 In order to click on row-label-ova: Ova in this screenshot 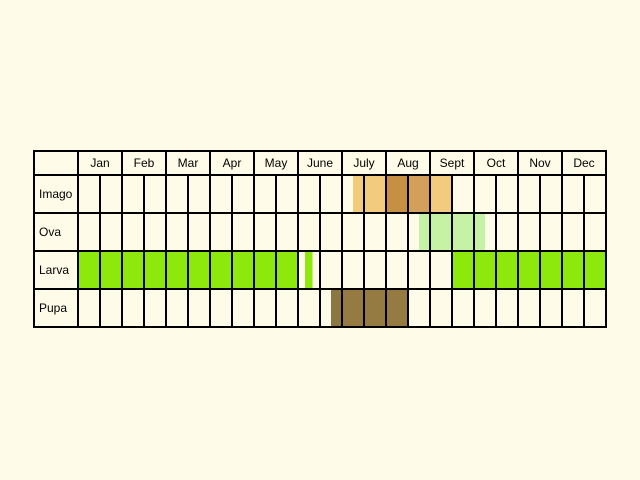, I will do `click(50, 232)`.